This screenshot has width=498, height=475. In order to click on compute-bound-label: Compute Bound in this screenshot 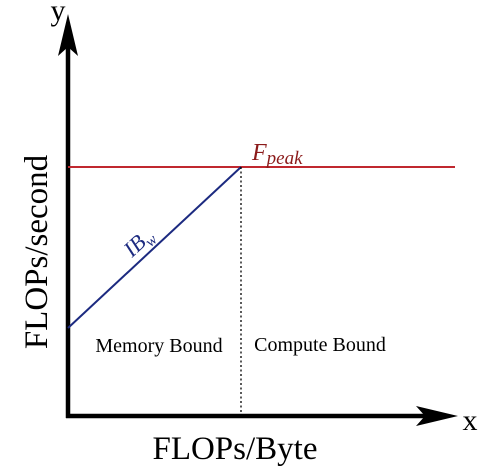, I will do `click(320, 345)`.